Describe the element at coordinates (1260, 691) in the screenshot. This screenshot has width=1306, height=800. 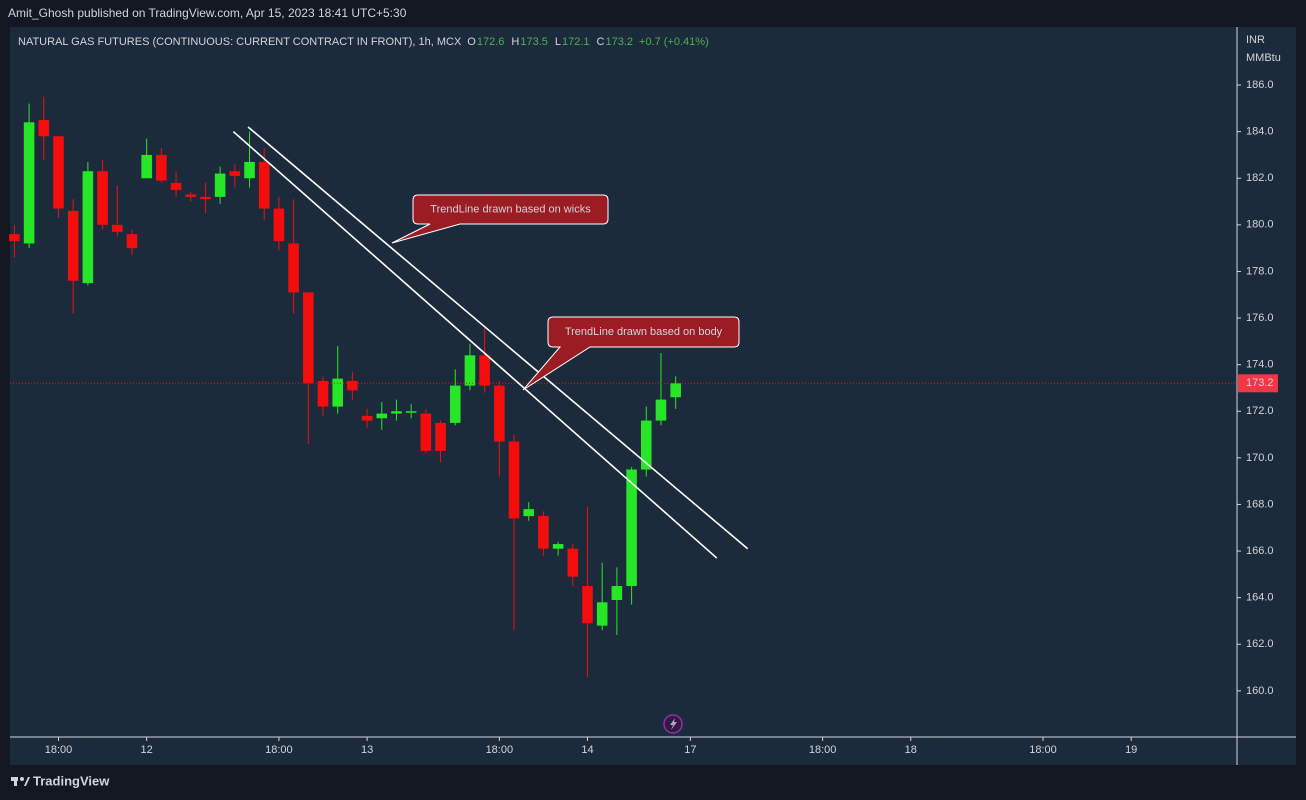
I see `y-tick-label: 160.0` at that location.